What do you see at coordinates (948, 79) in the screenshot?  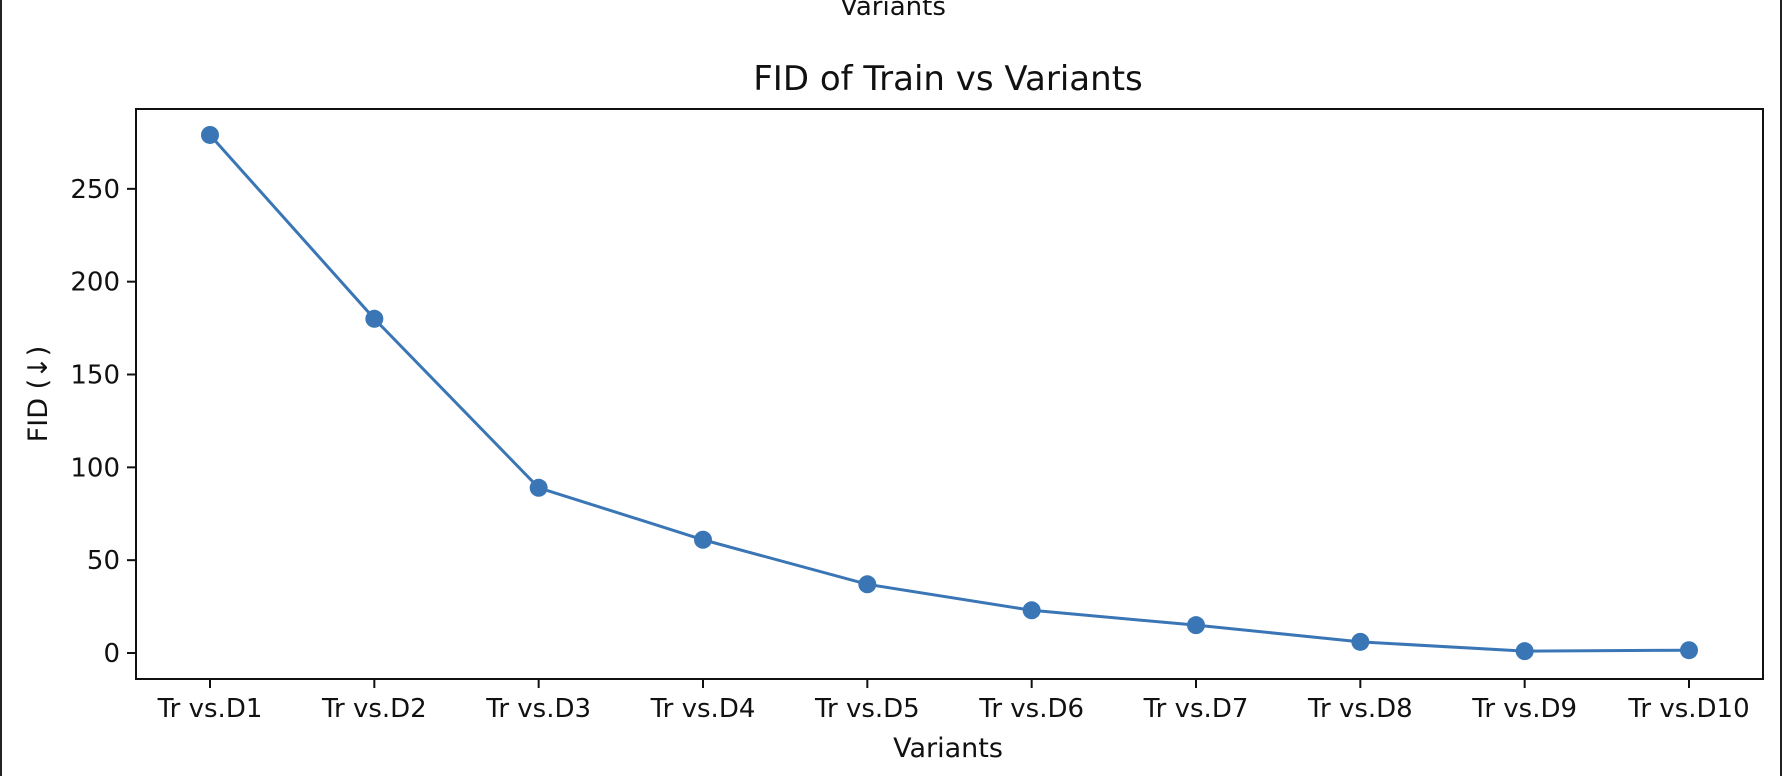 I see `chart-title: FID of Train vs Variants` at bounding box center [948, 79].